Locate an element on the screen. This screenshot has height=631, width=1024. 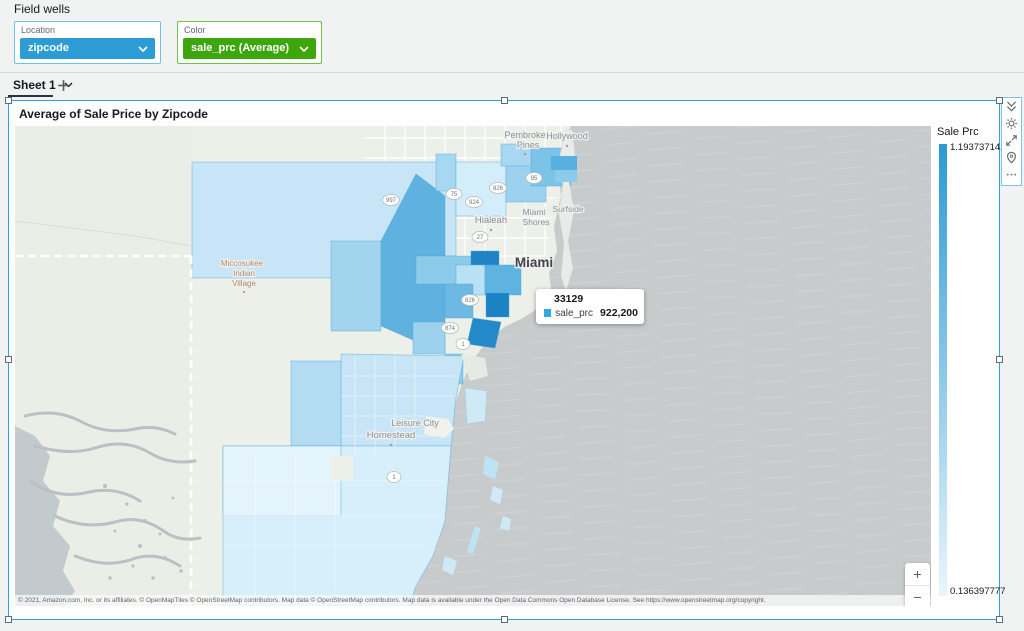
tooltip-series-label: sale_prc is located at coordinates (574, 313).